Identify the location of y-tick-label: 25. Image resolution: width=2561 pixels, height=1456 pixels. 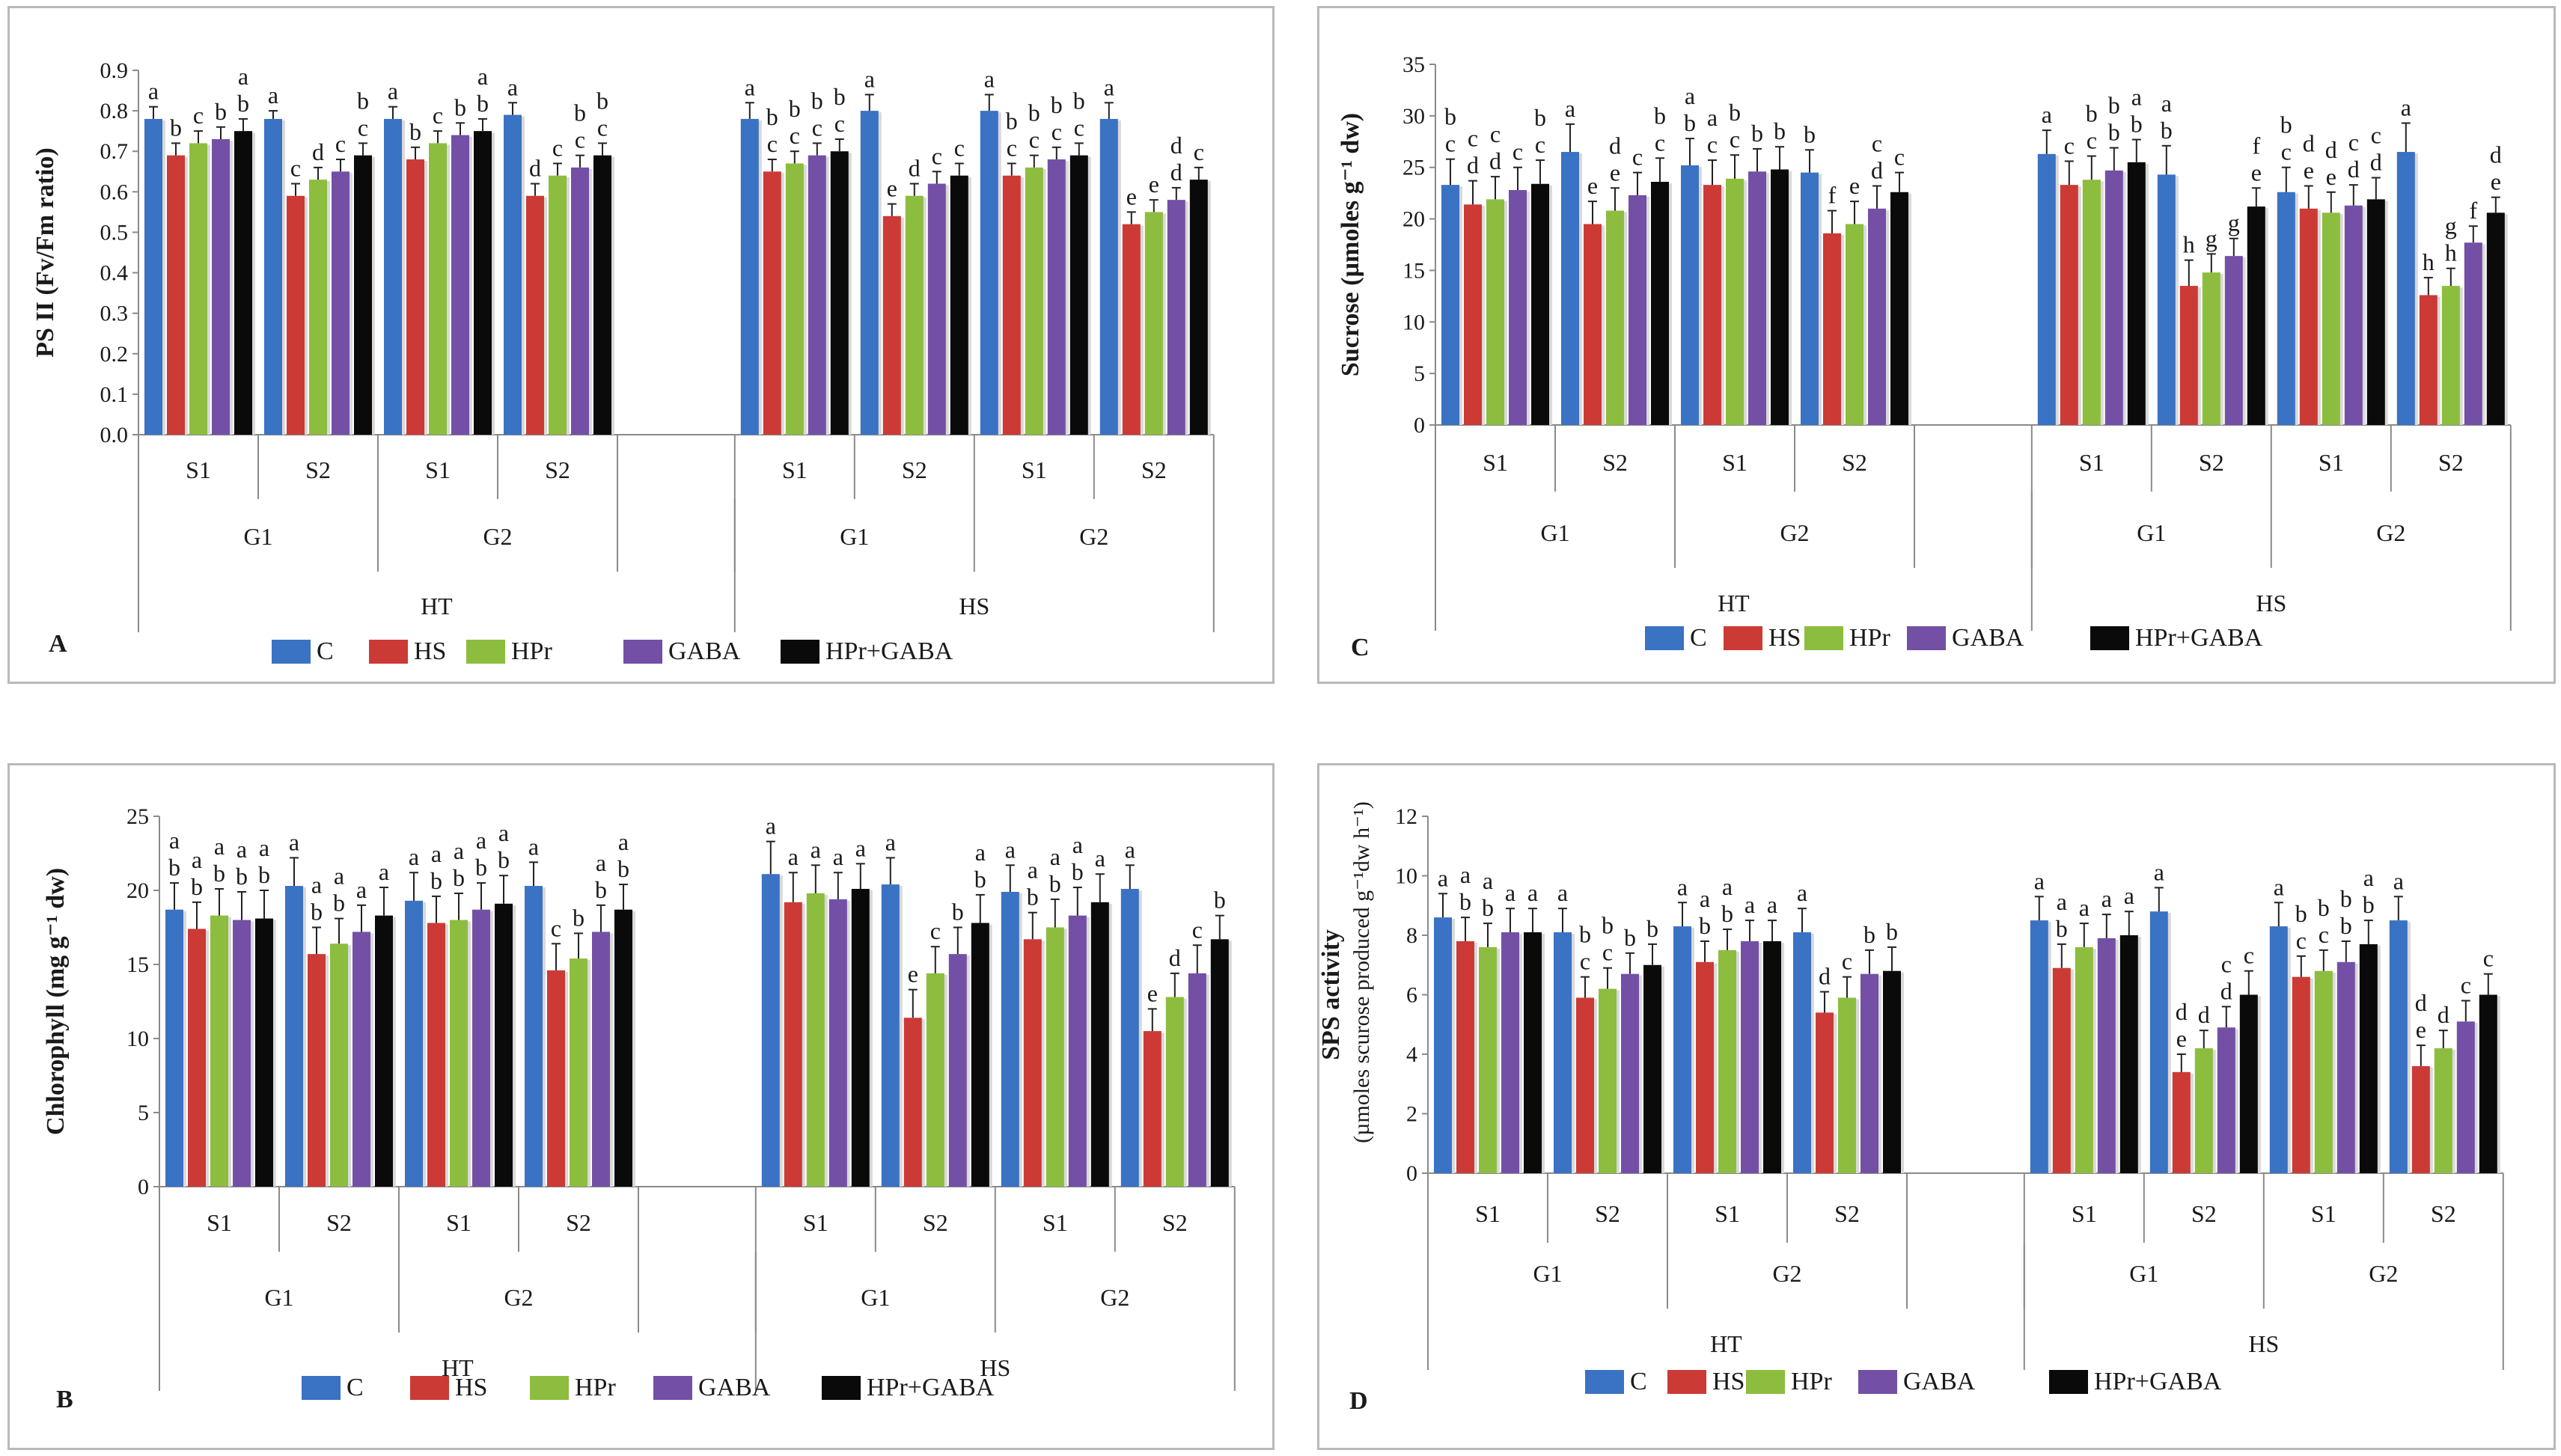
(1413, 168).